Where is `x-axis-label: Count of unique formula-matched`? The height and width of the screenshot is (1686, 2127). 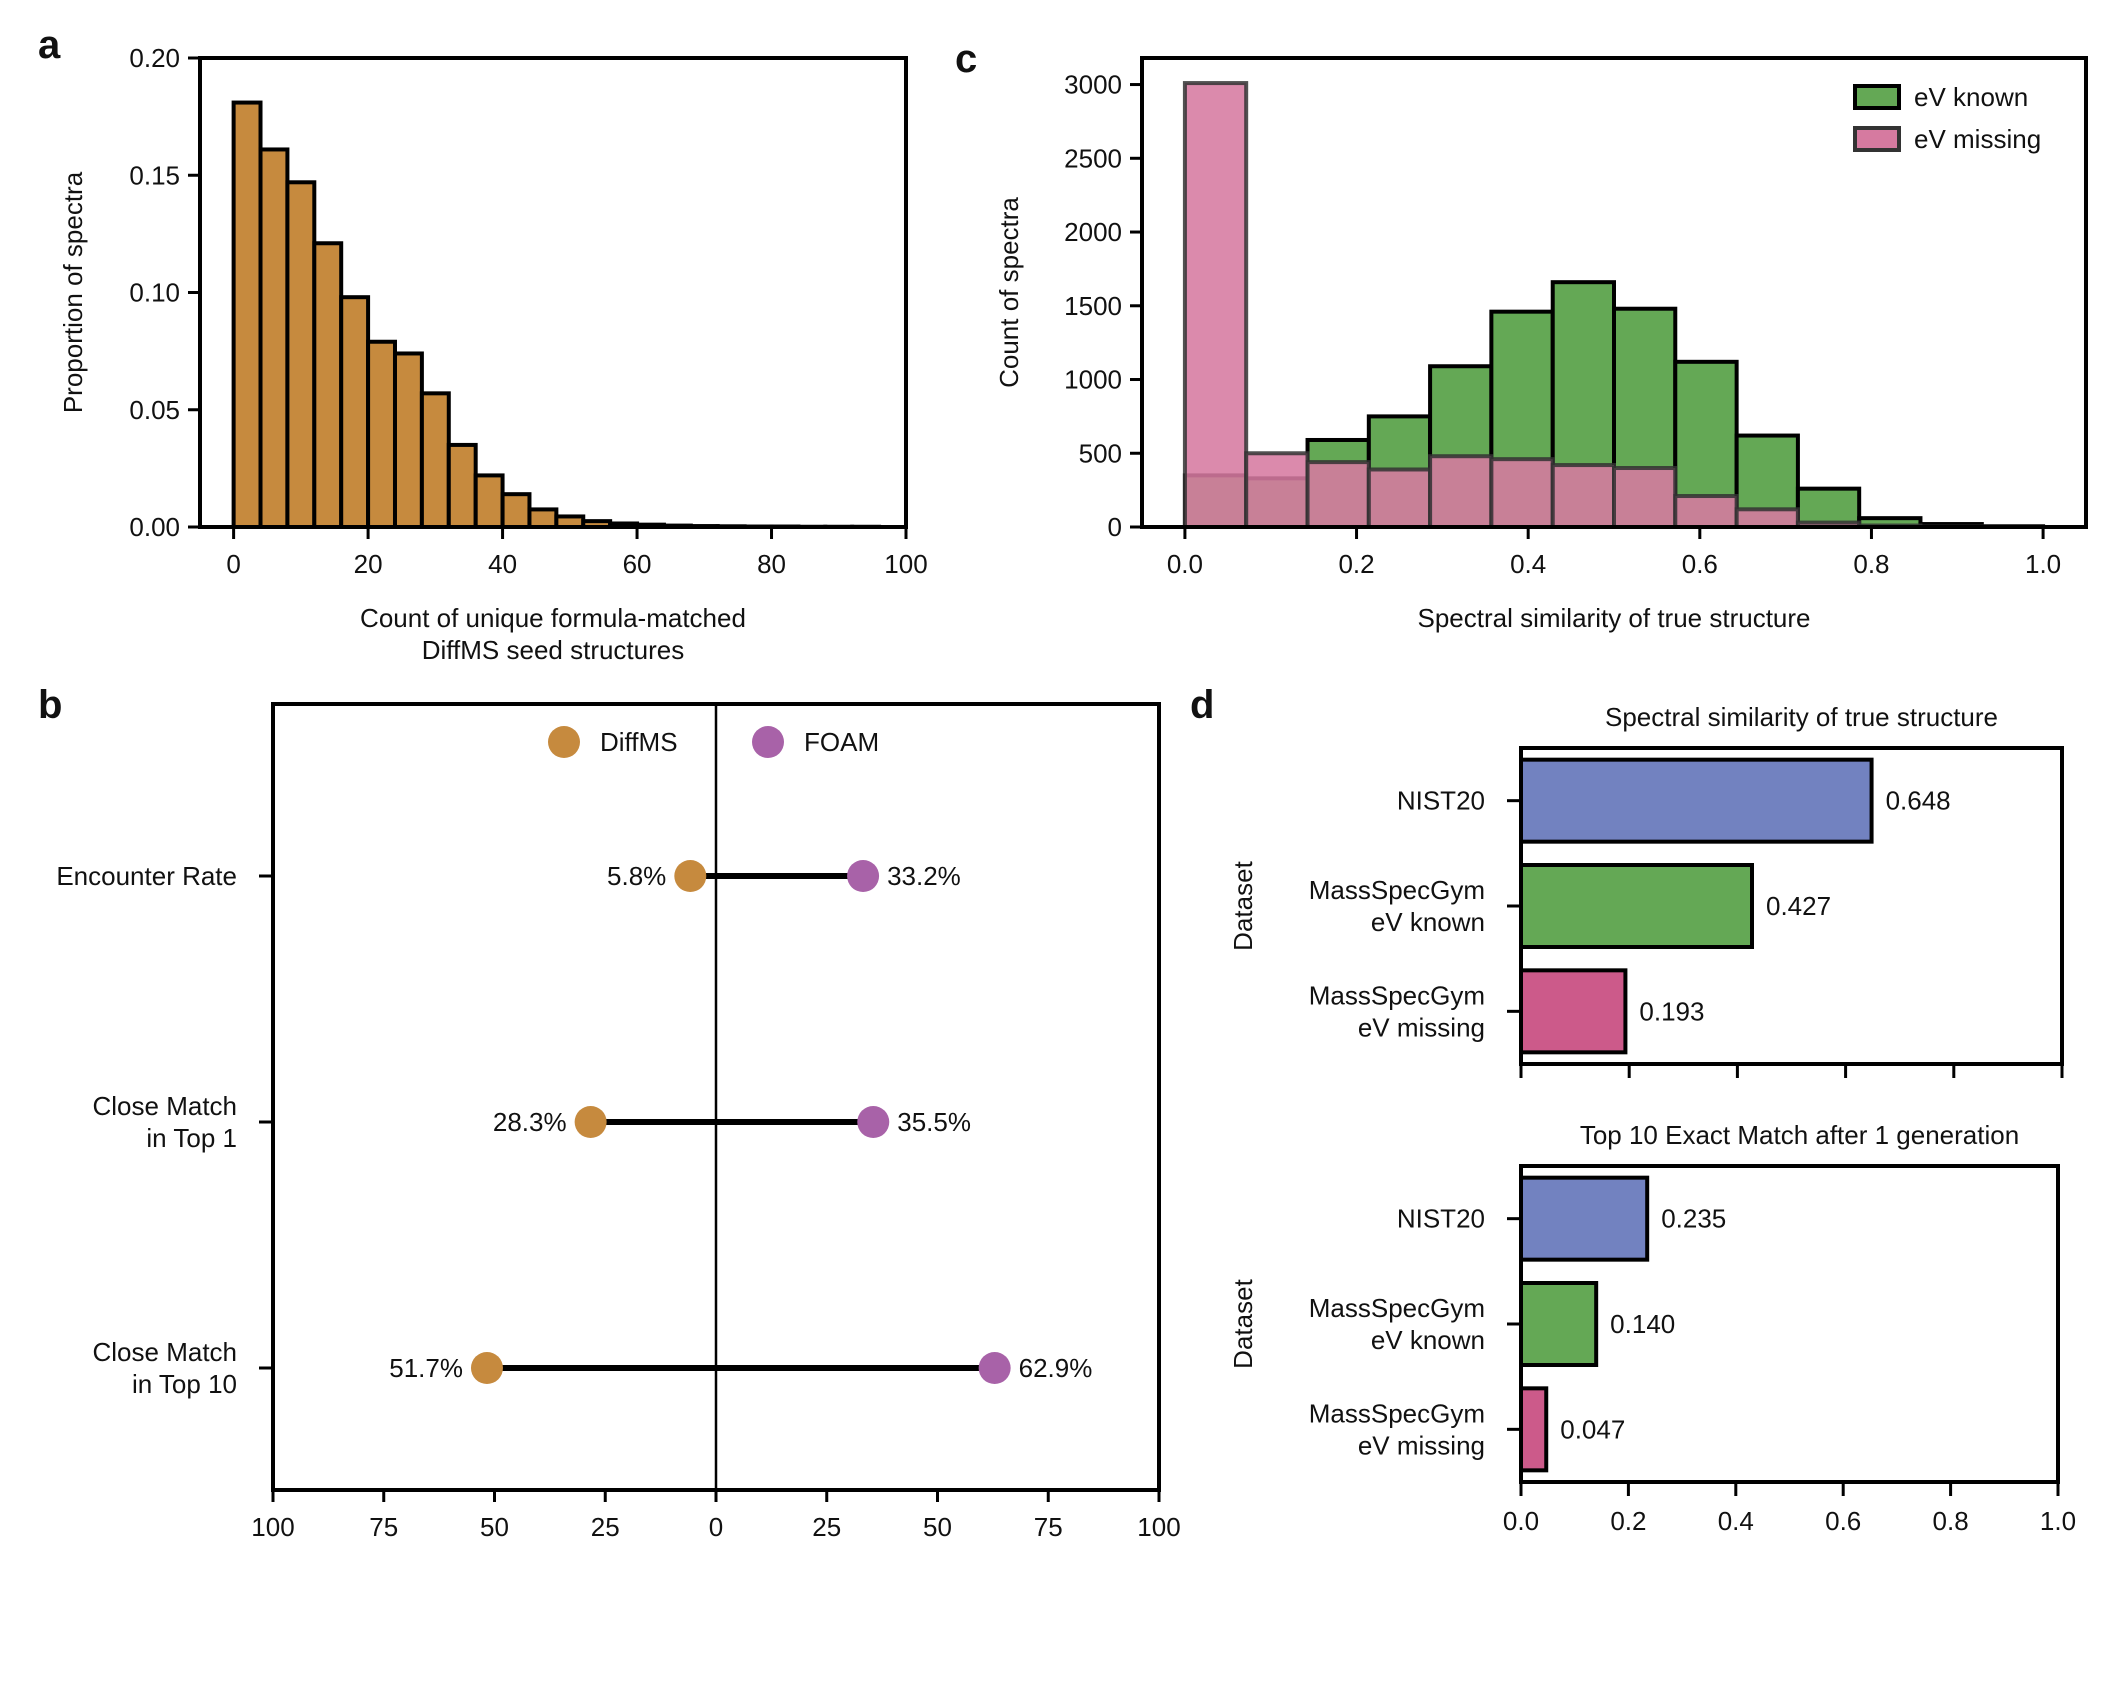 x-axis-label: Count of unique formula-matched is located at coordinates (553, 618).